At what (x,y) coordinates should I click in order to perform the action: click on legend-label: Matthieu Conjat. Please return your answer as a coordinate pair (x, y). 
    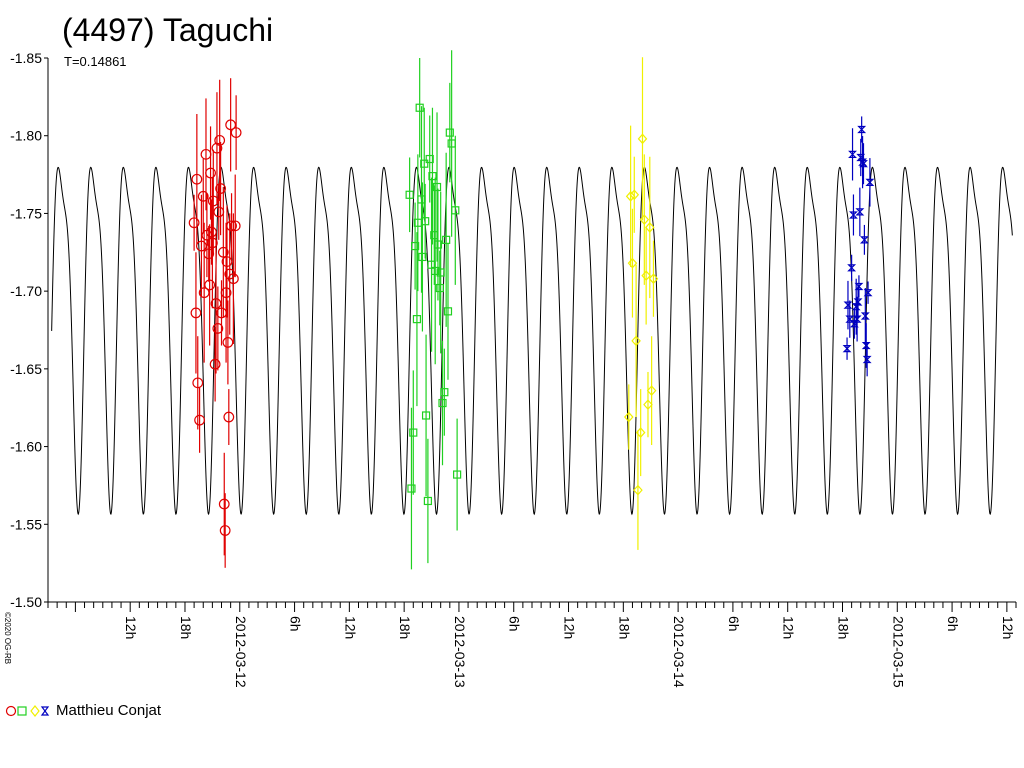
    Looking at the image, I should click on (109, 710).